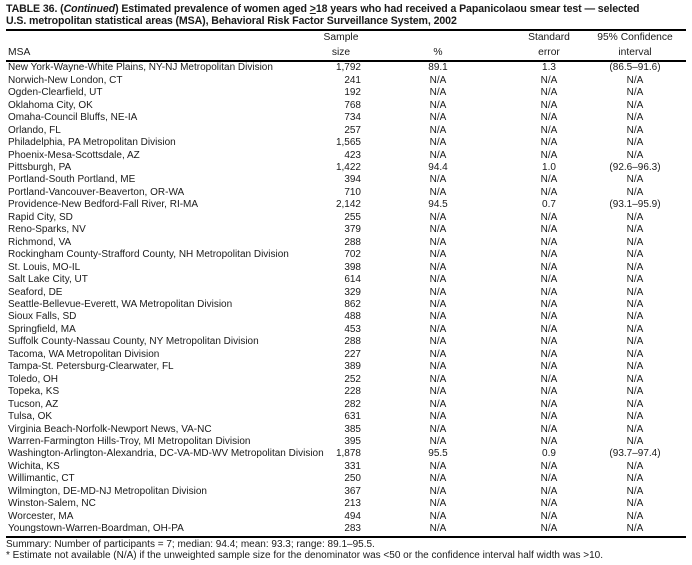  Describe the element at coordinates (352, 130) in the screenshot. I see `sample-size-cell: 257` at that location.